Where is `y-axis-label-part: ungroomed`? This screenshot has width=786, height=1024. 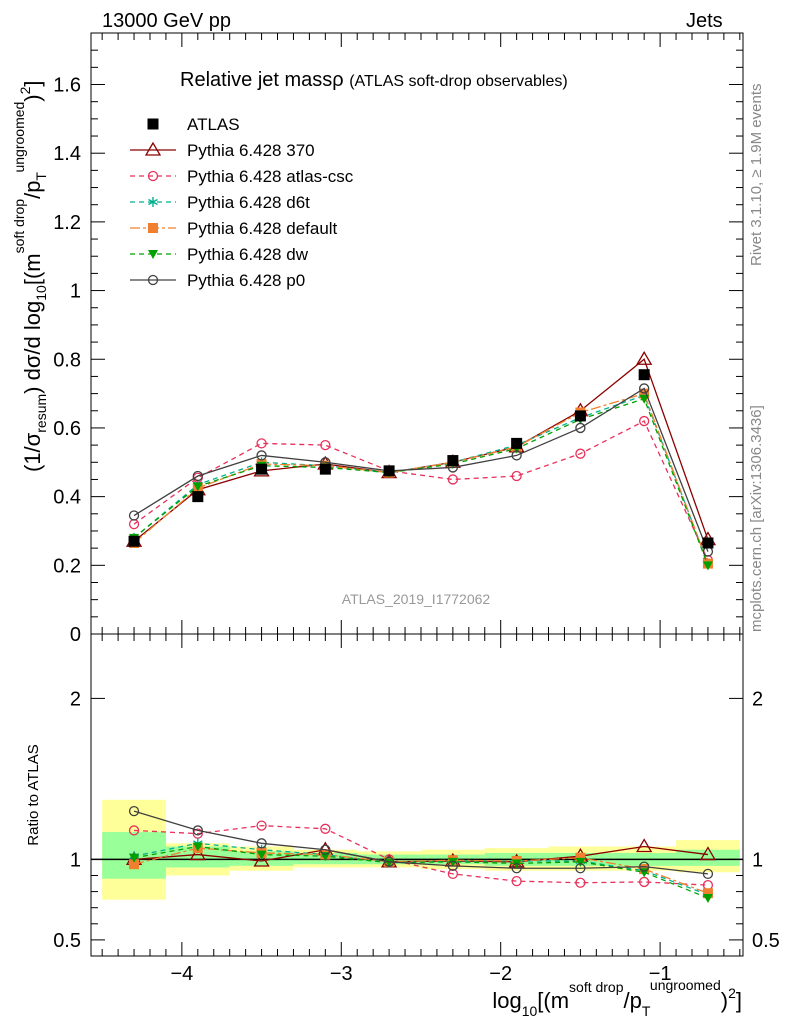
y-axis-label-part: ungroomed is located at coordinates (19, 137).